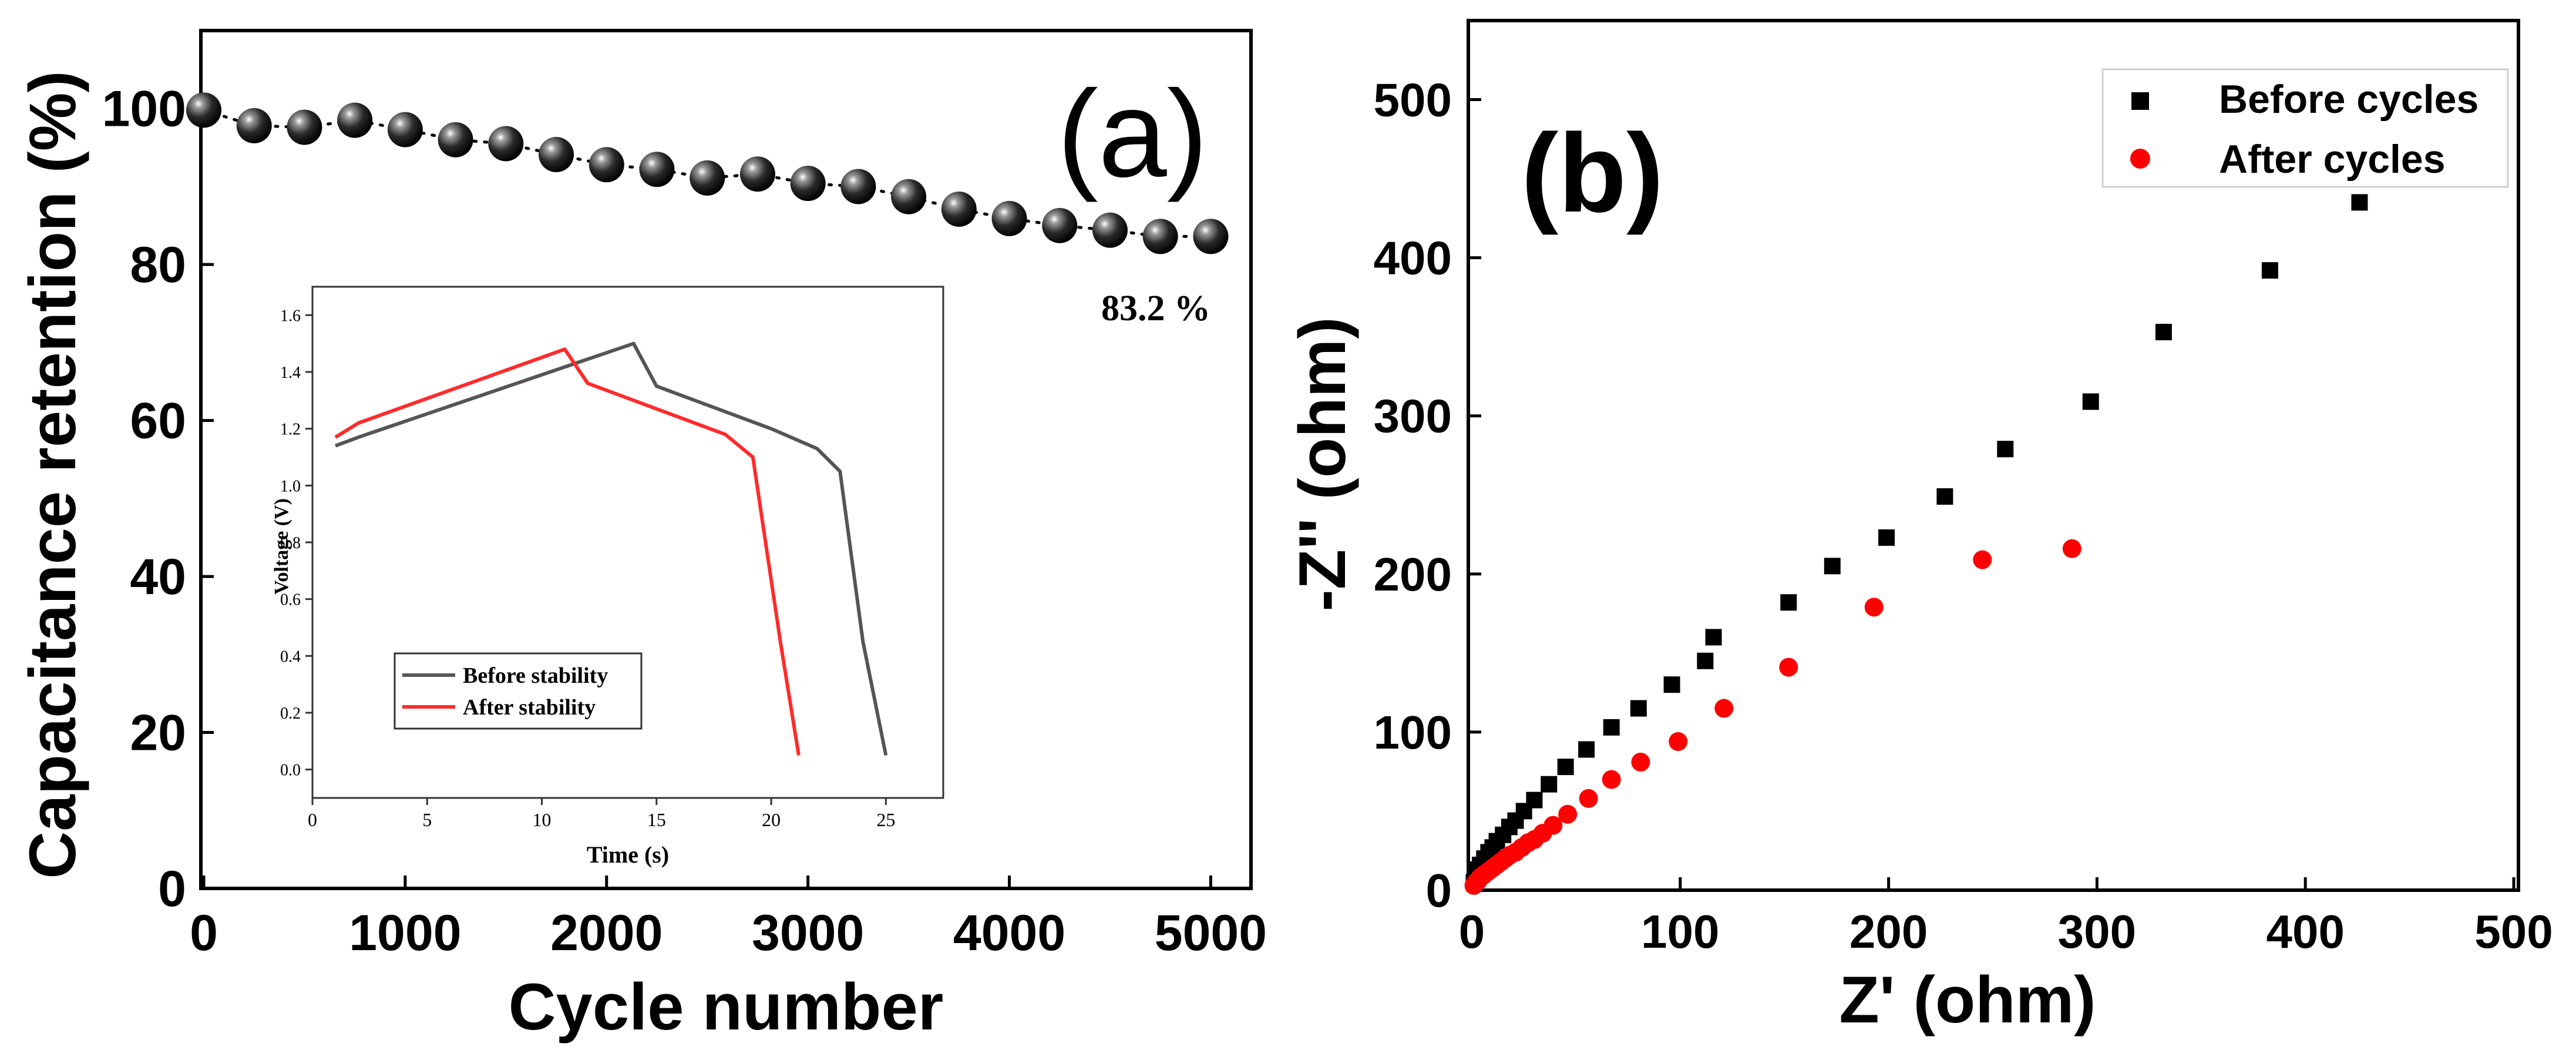  What do you see at coordinates (2097, 931) in the screenshot?
I see `panel-b-x-tick-label: 300` at bounding box center [2097, 931].